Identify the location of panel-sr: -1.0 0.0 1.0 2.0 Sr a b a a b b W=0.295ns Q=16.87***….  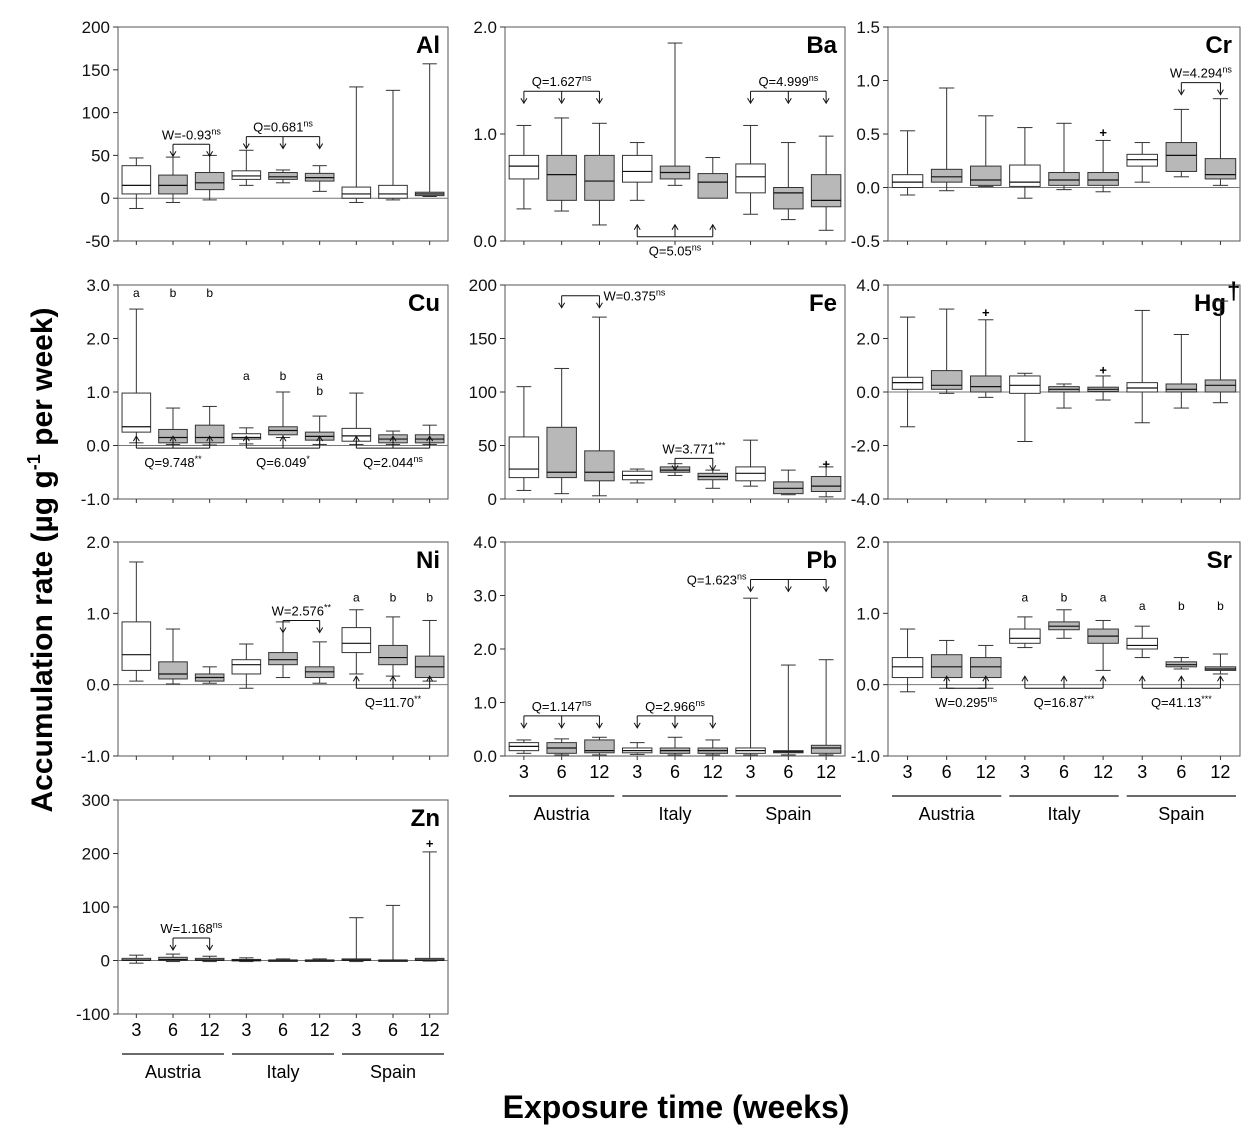
(1046, 678).